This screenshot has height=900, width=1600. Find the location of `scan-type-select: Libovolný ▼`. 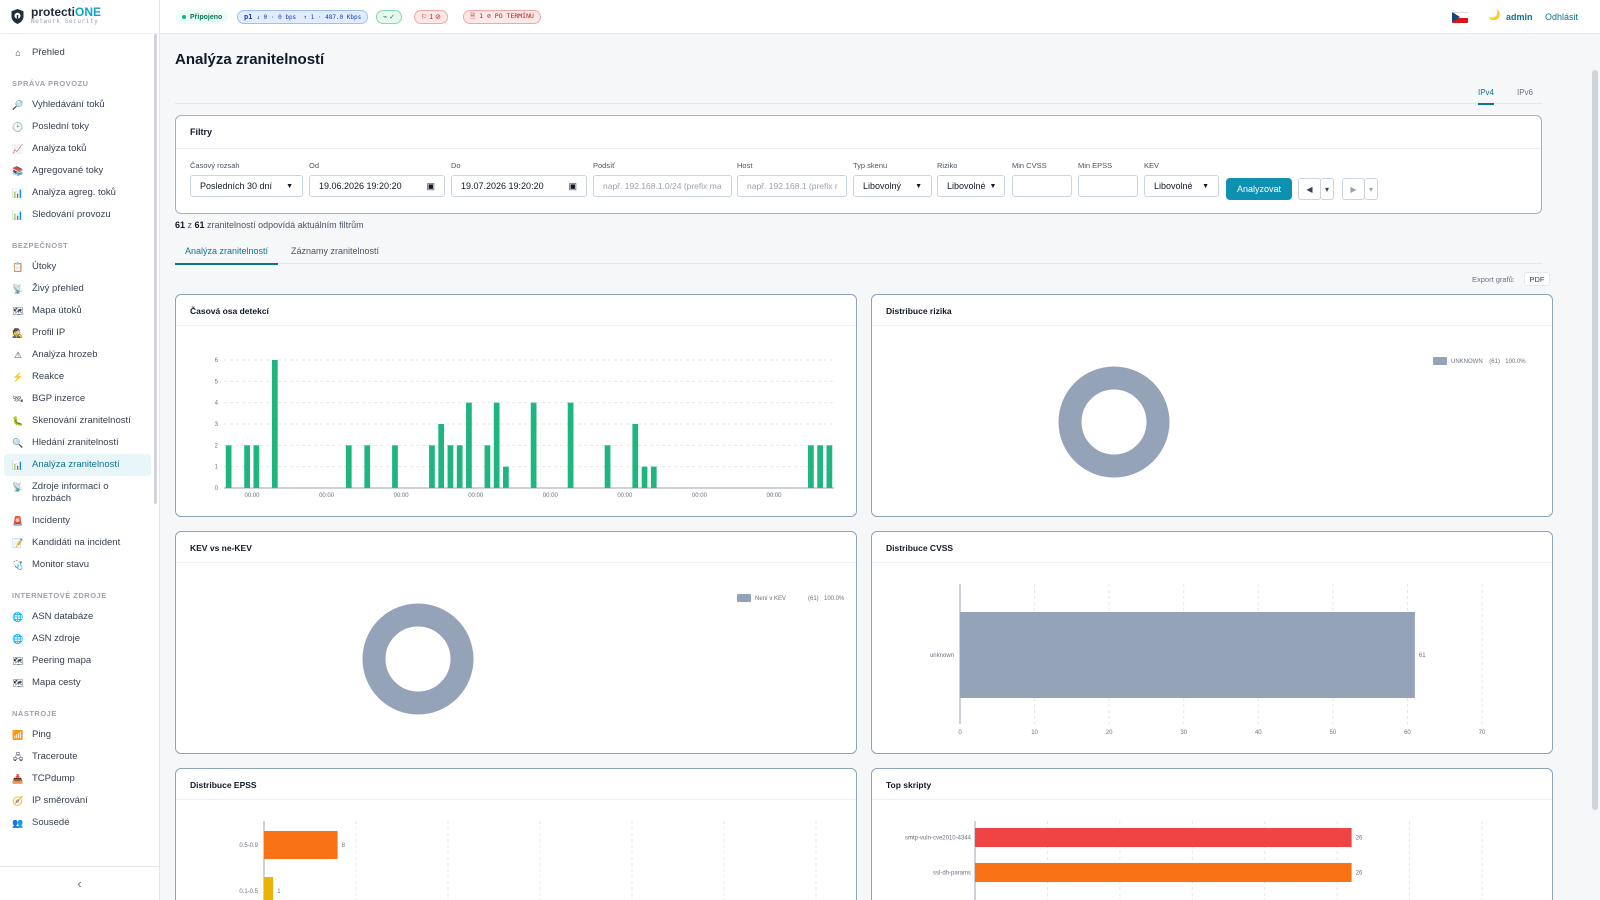

scan-type-select: Libovolný ▼ is located at coordinates (892, 186).